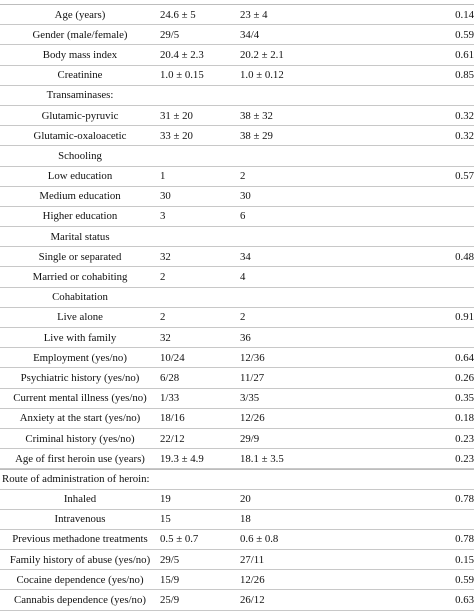 The image size is (474, 611). Describe the element at coordinates (80, 519) in the screenshot. I see `row-label: Intravenous` at that location.